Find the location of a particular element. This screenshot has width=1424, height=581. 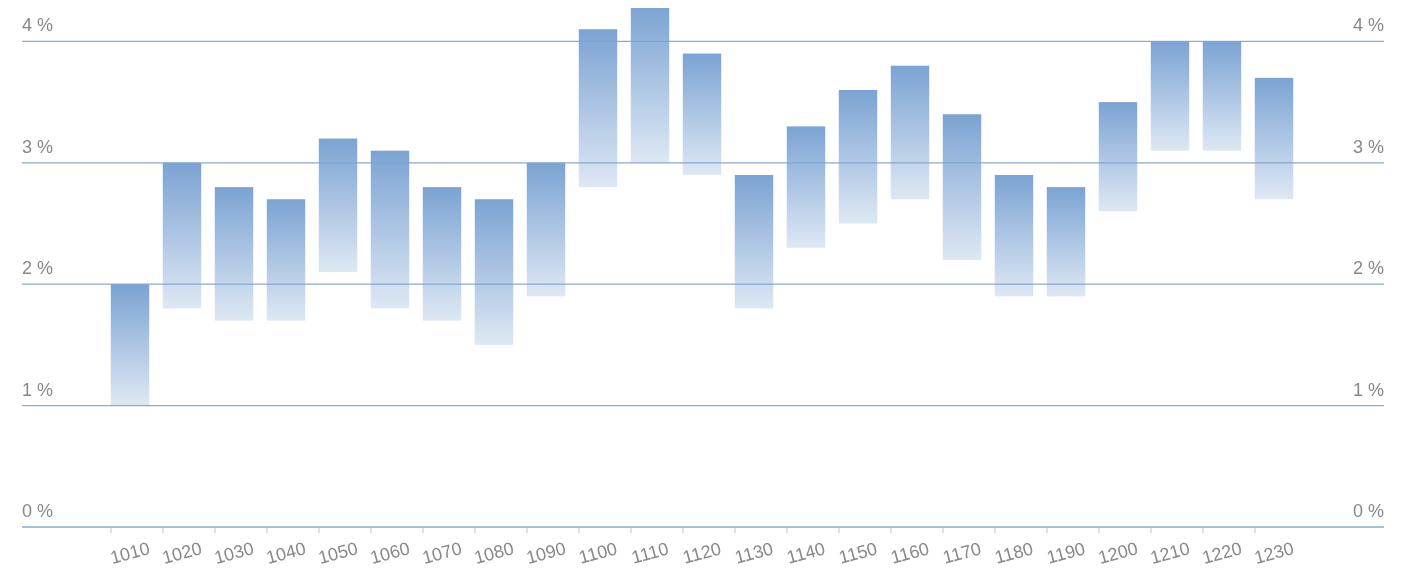

x-tick-label: 1130 is located at coordinates (754, 553).